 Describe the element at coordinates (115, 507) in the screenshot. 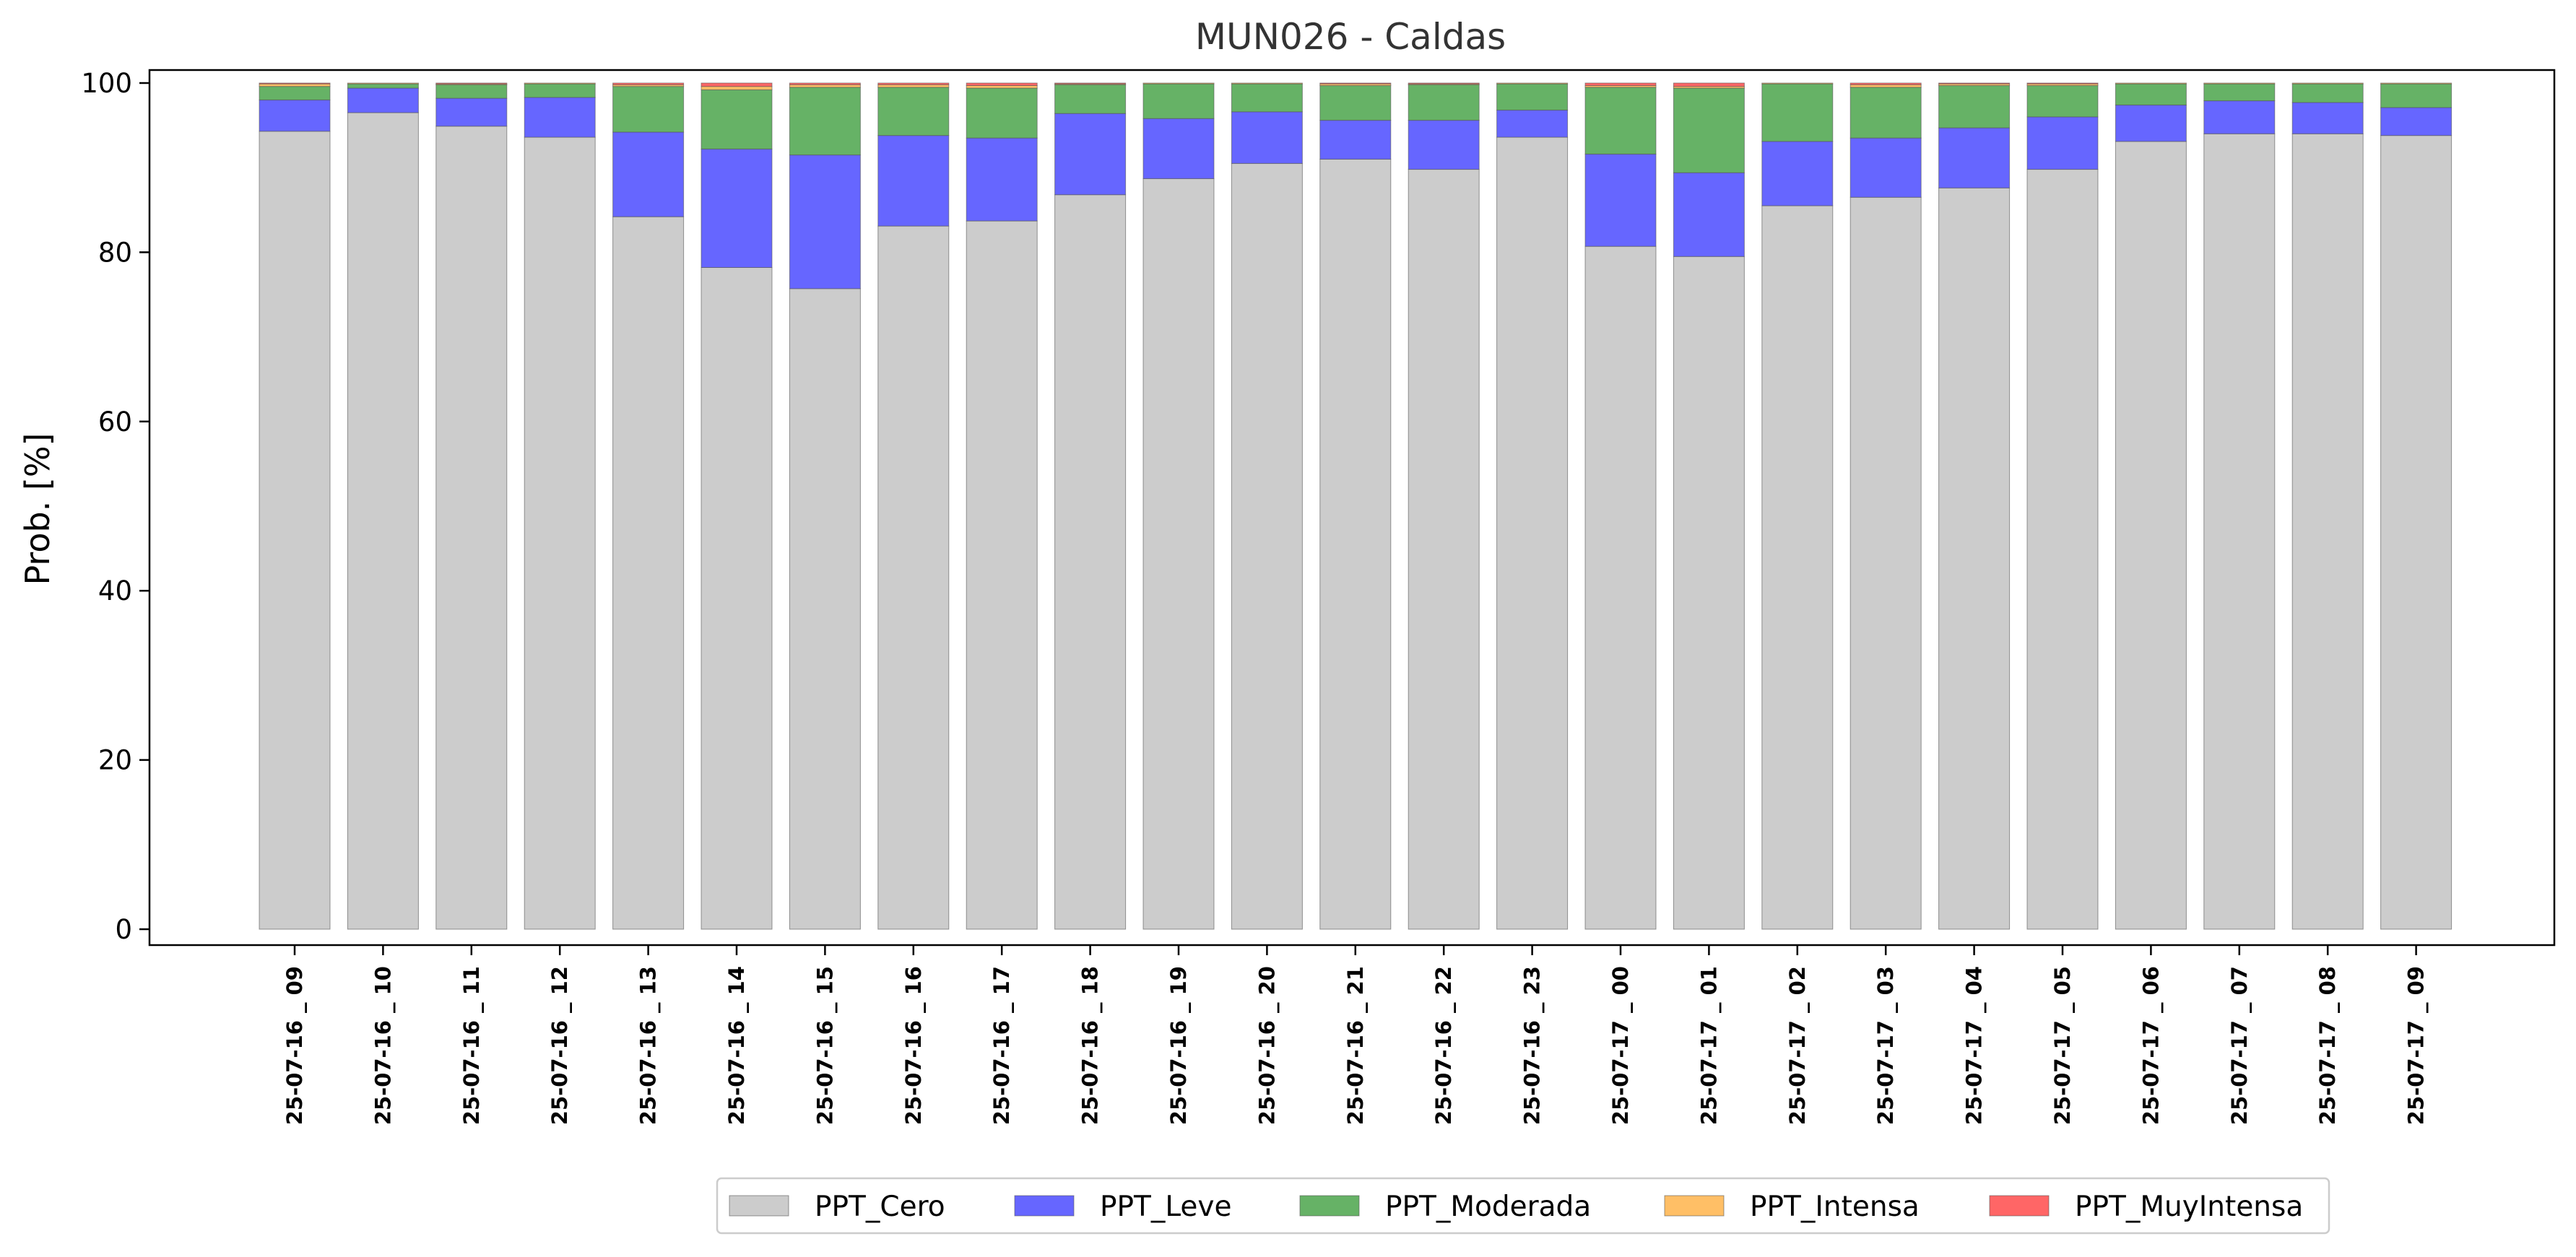

I see `y-axis-ticks: 0 20 40 60 80 100` at that location.